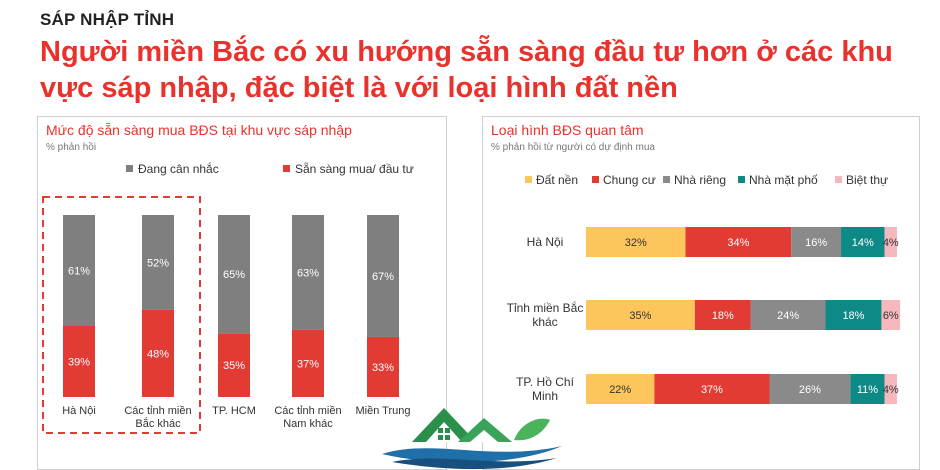 The height and width of the screenshot is (470, 940). I want to click on data-label: 16%, so click(816, 243).